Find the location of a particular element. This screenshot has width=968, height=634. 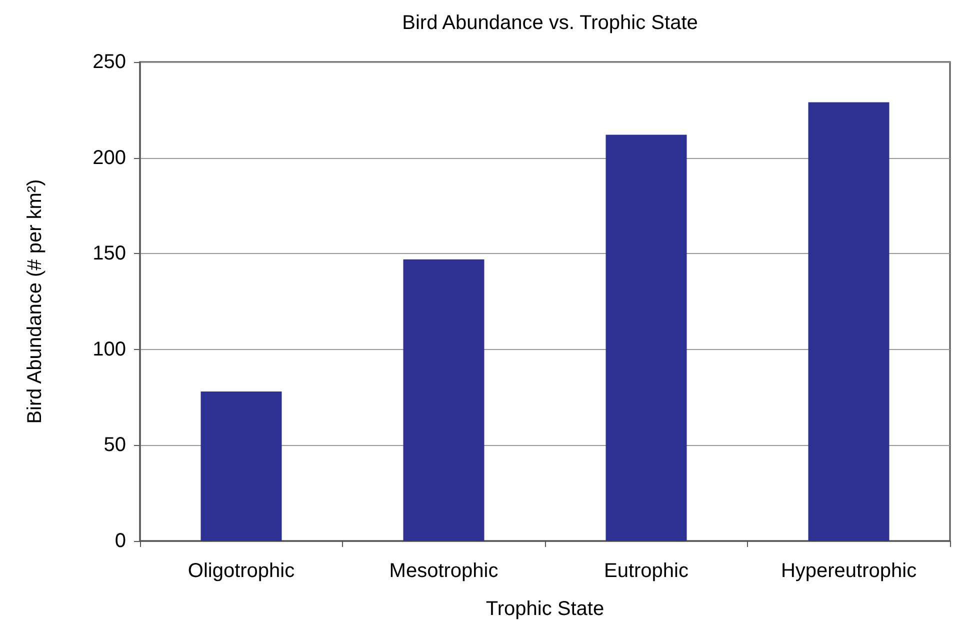

y-tick-label: 150 is located at coordinates (109, 253).